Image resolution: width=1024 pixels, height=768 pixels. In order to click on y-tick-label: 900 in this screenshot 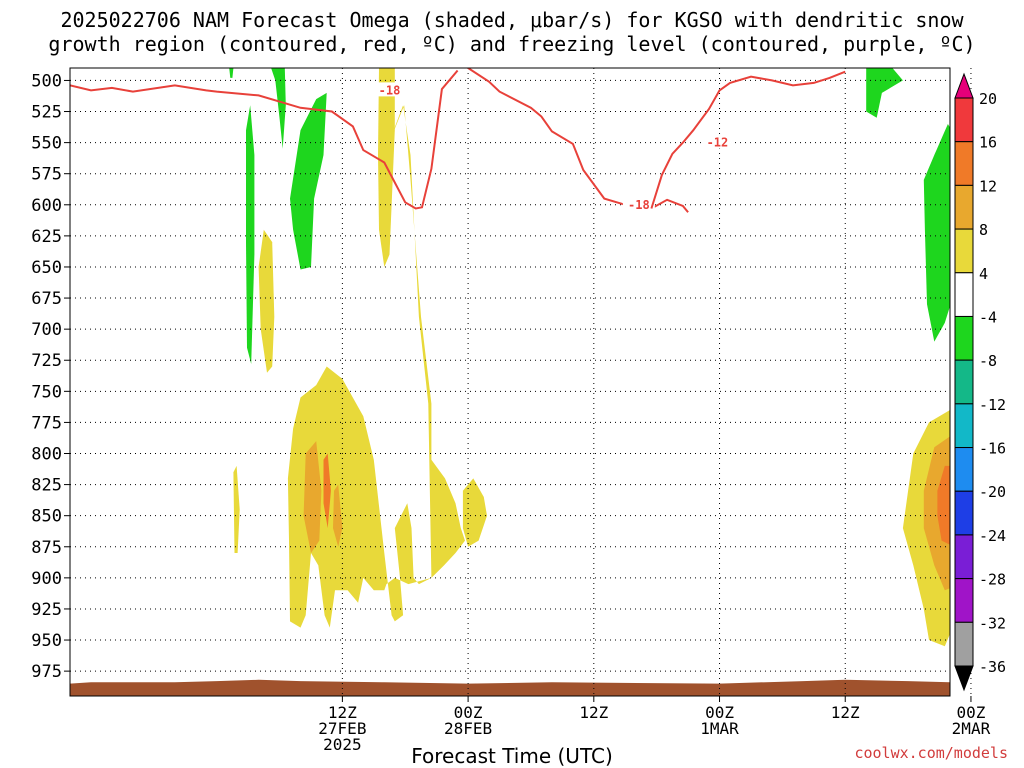, I will do `click(46, 579)`.